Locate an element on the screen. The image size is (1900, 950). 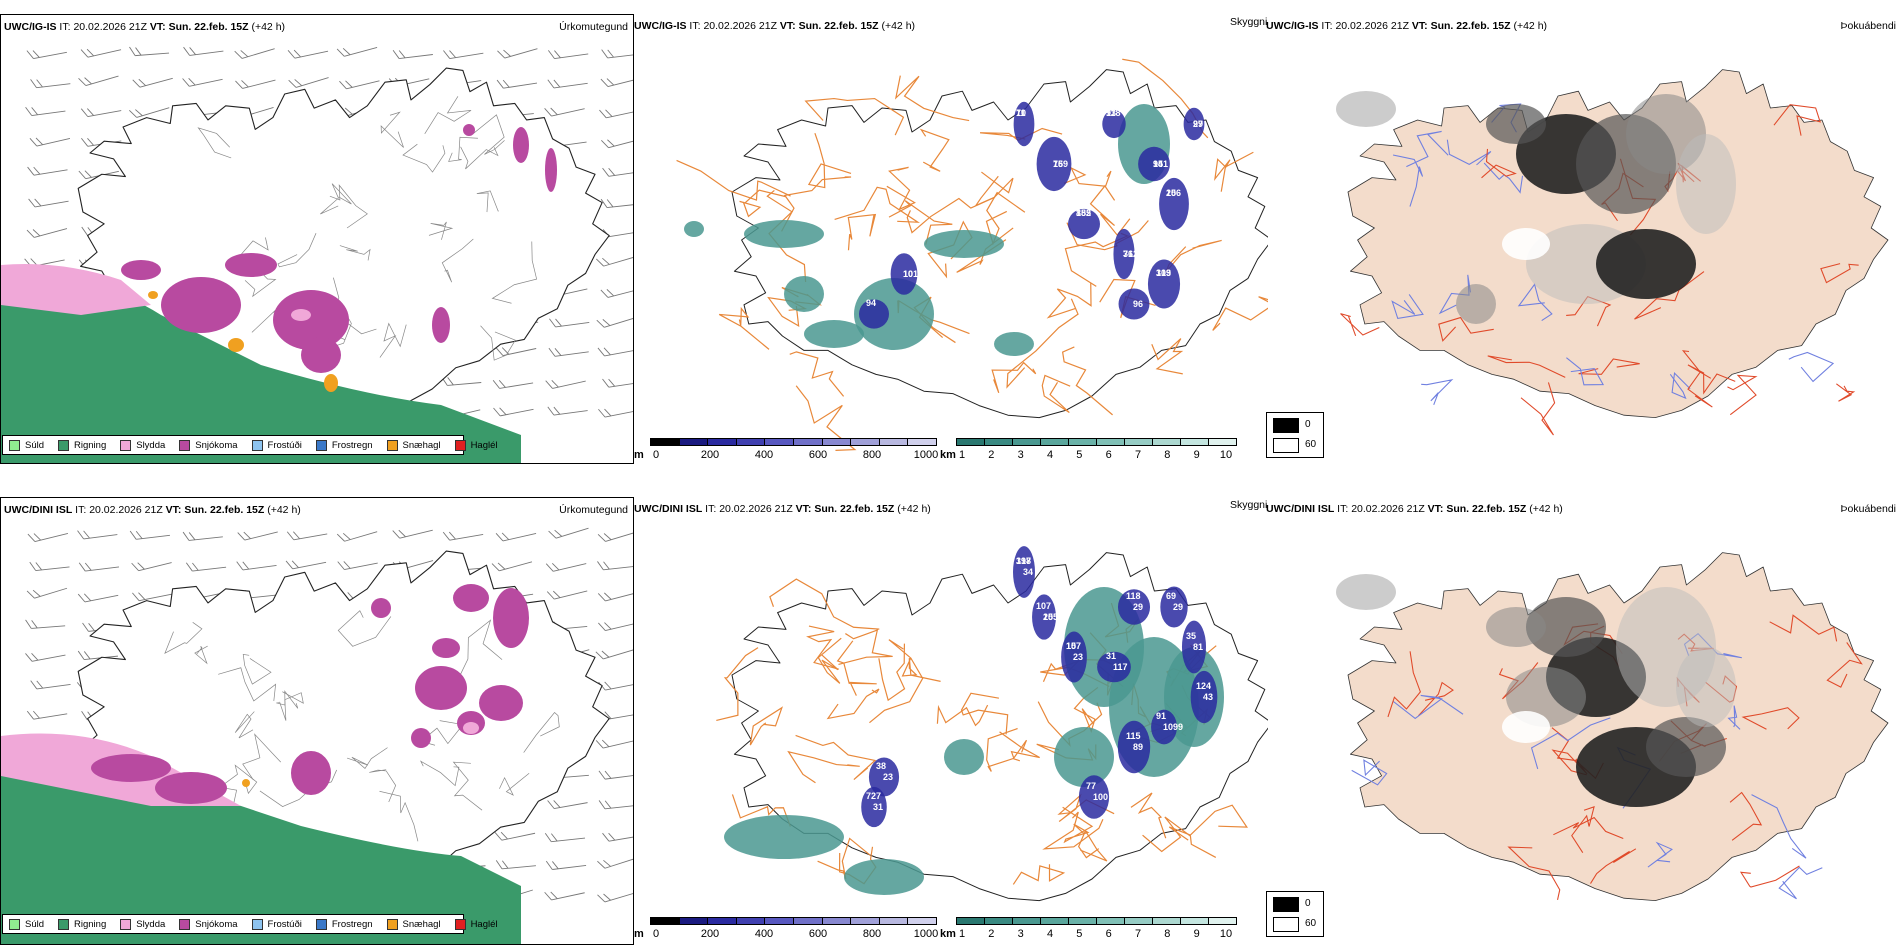
legend-label: Slydda is located at coordinates (151, 924).